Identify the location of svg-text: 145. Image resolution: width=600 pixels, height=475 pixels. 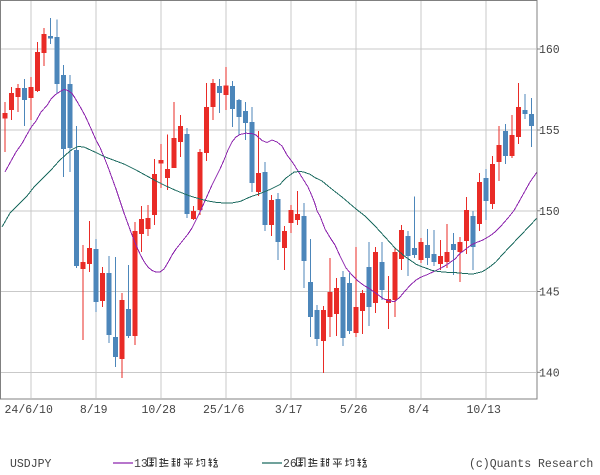
(549, 293).